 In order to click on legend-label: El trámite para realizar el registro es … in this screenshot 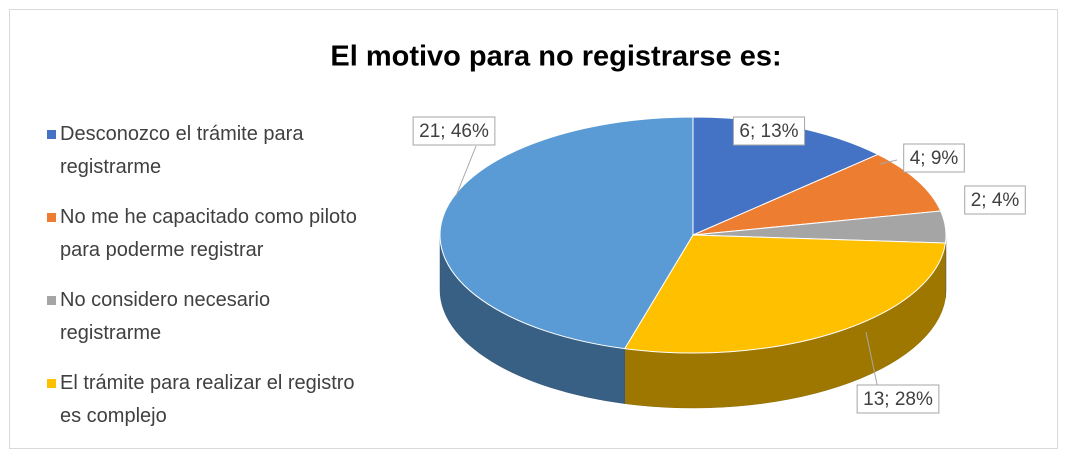, I will do `click(207, 399)`.